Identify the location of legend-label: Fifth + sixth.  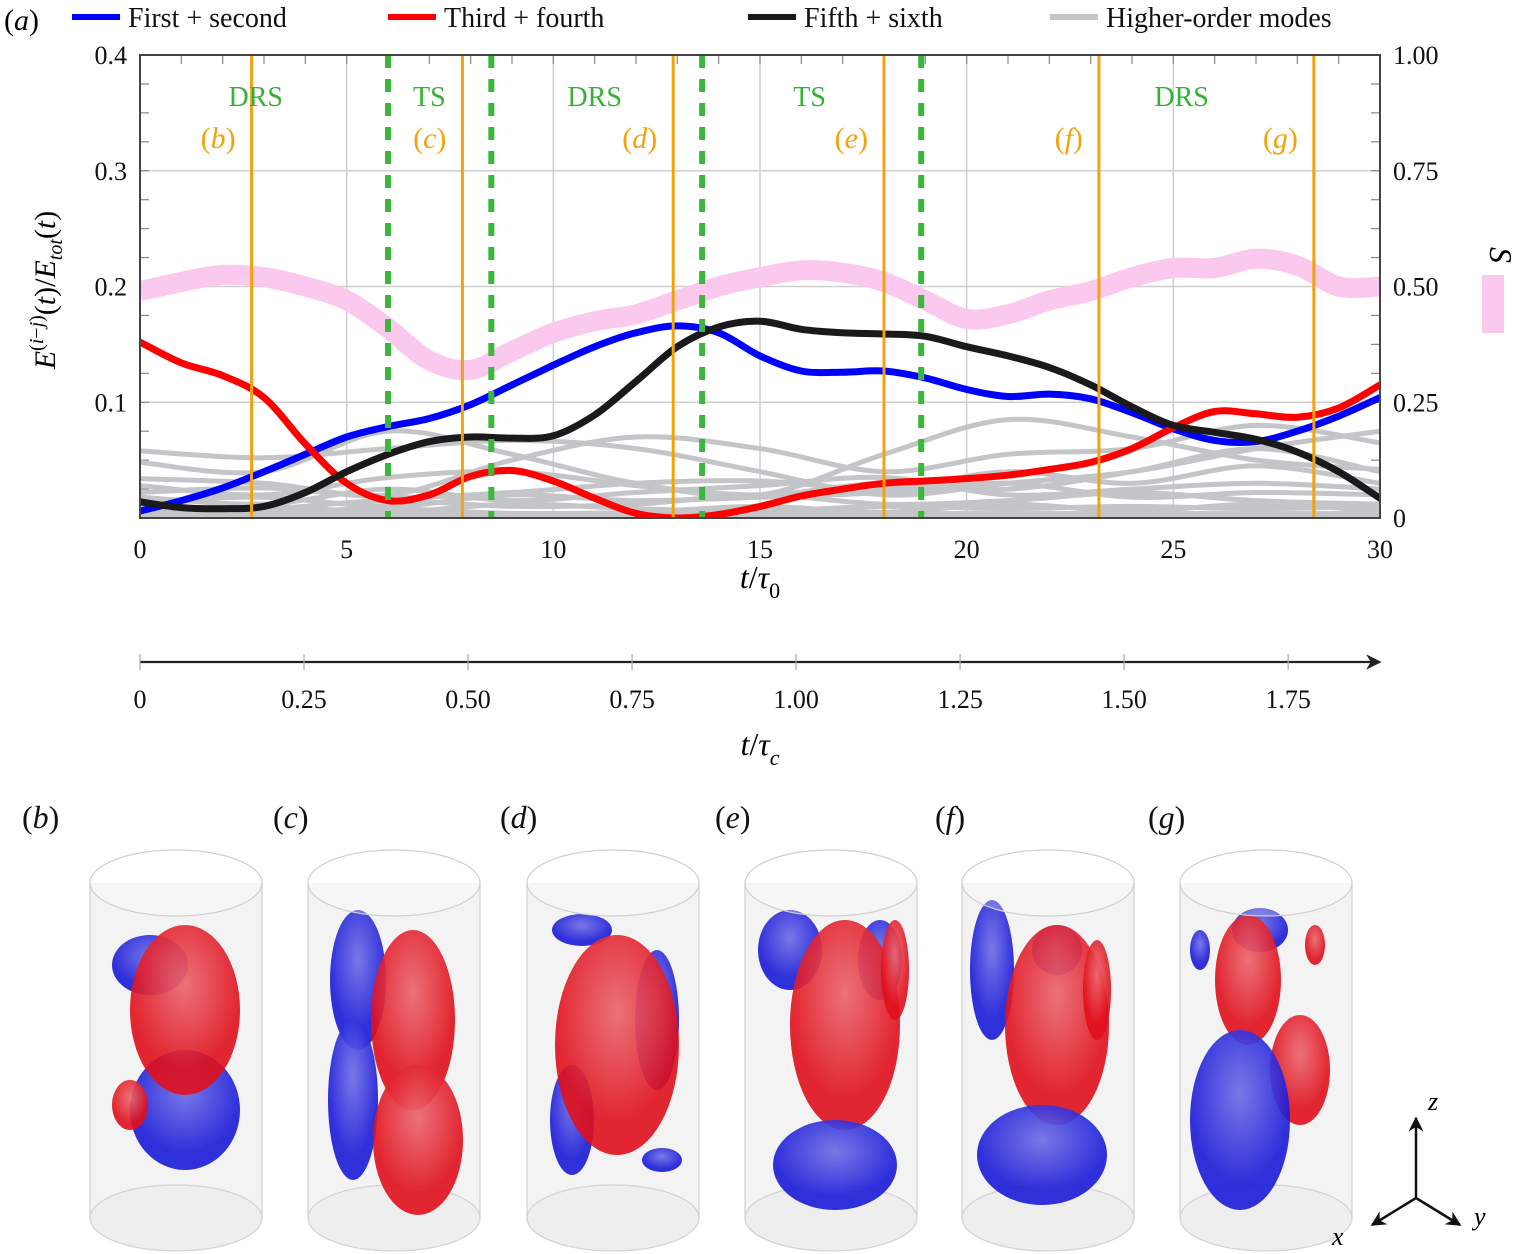
(873, 18).